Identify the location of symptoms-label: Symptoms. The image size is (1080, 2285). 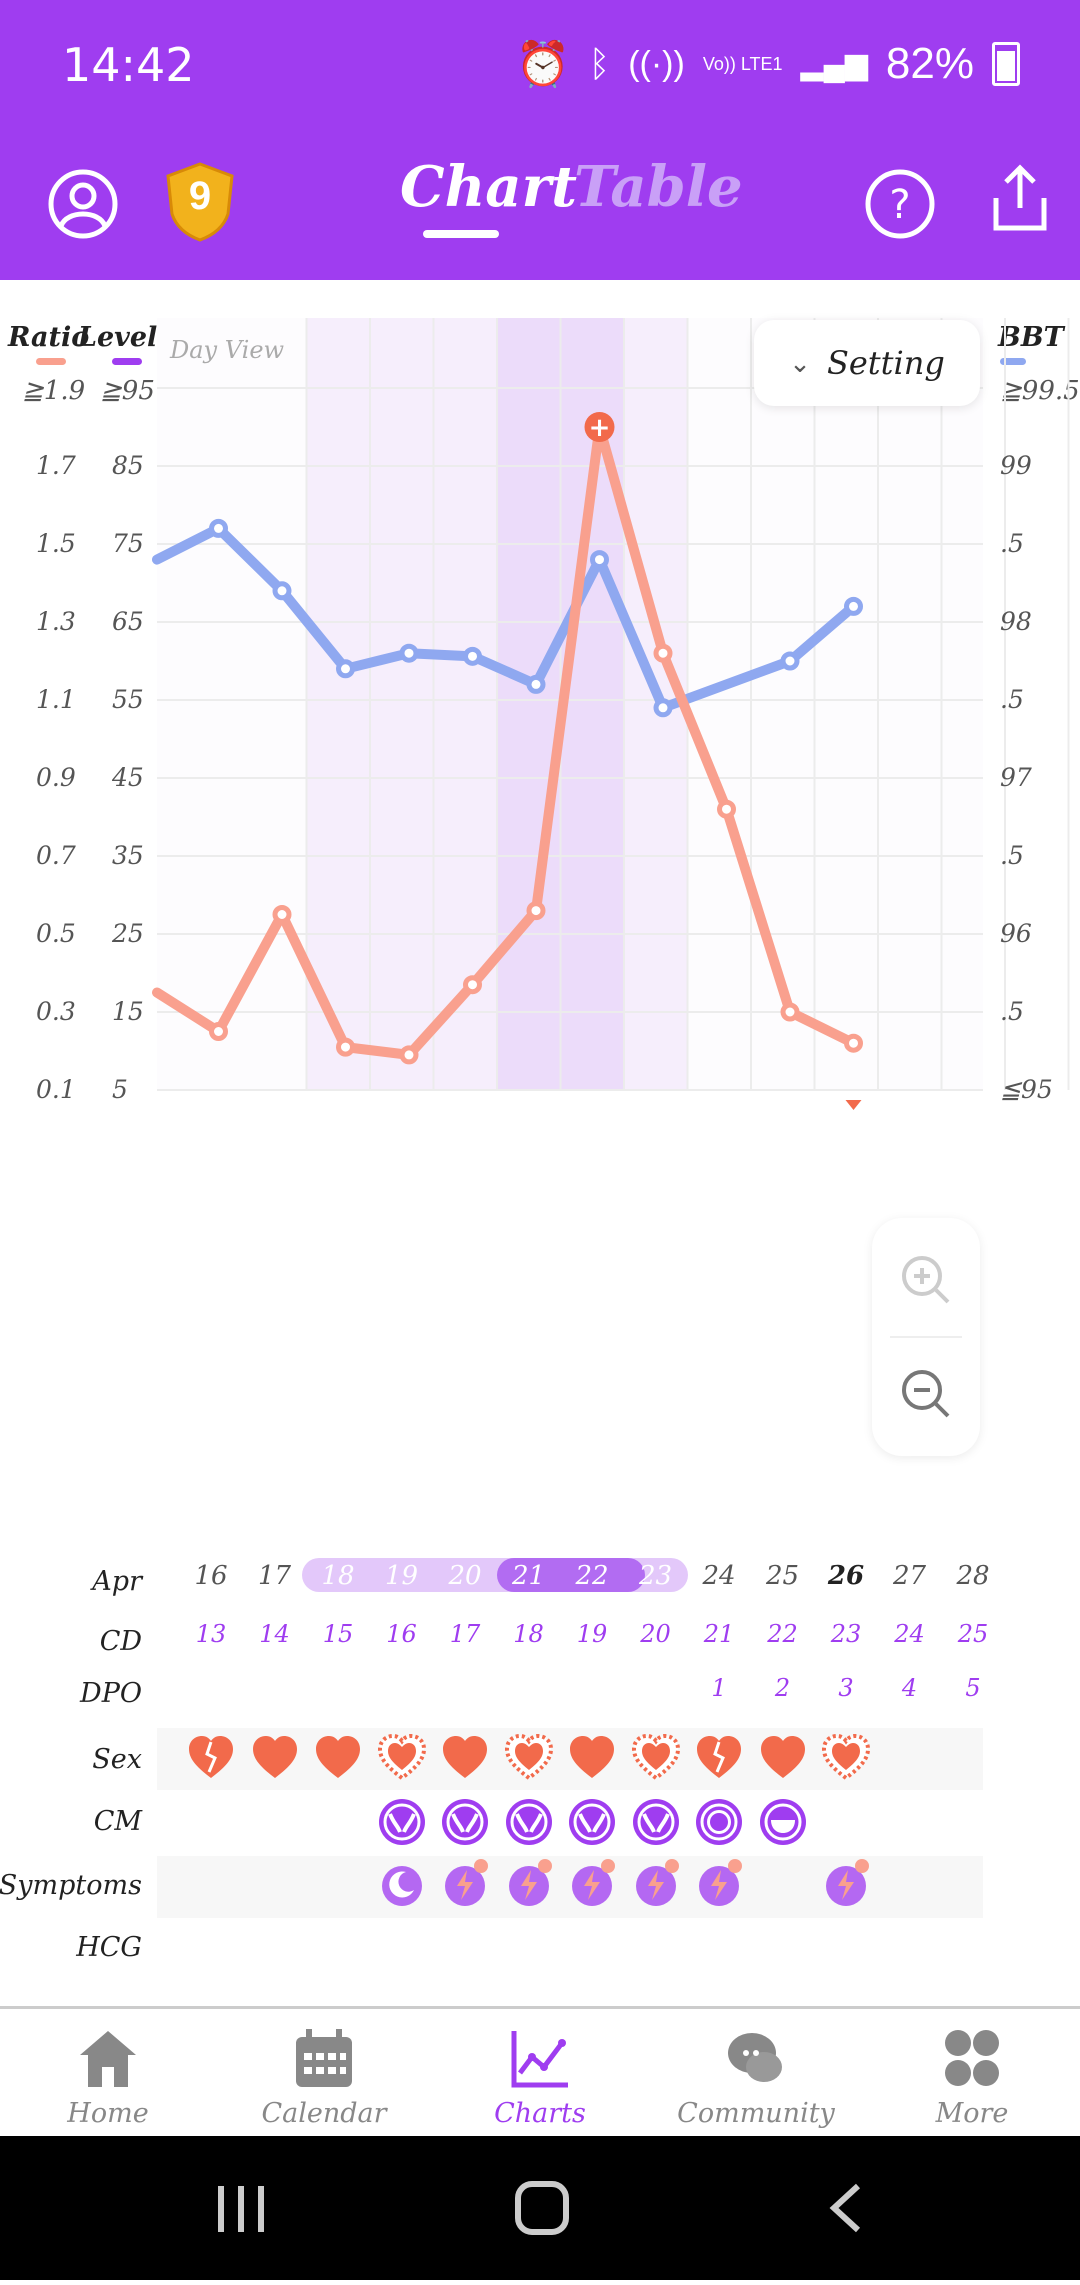
(71, 1885).